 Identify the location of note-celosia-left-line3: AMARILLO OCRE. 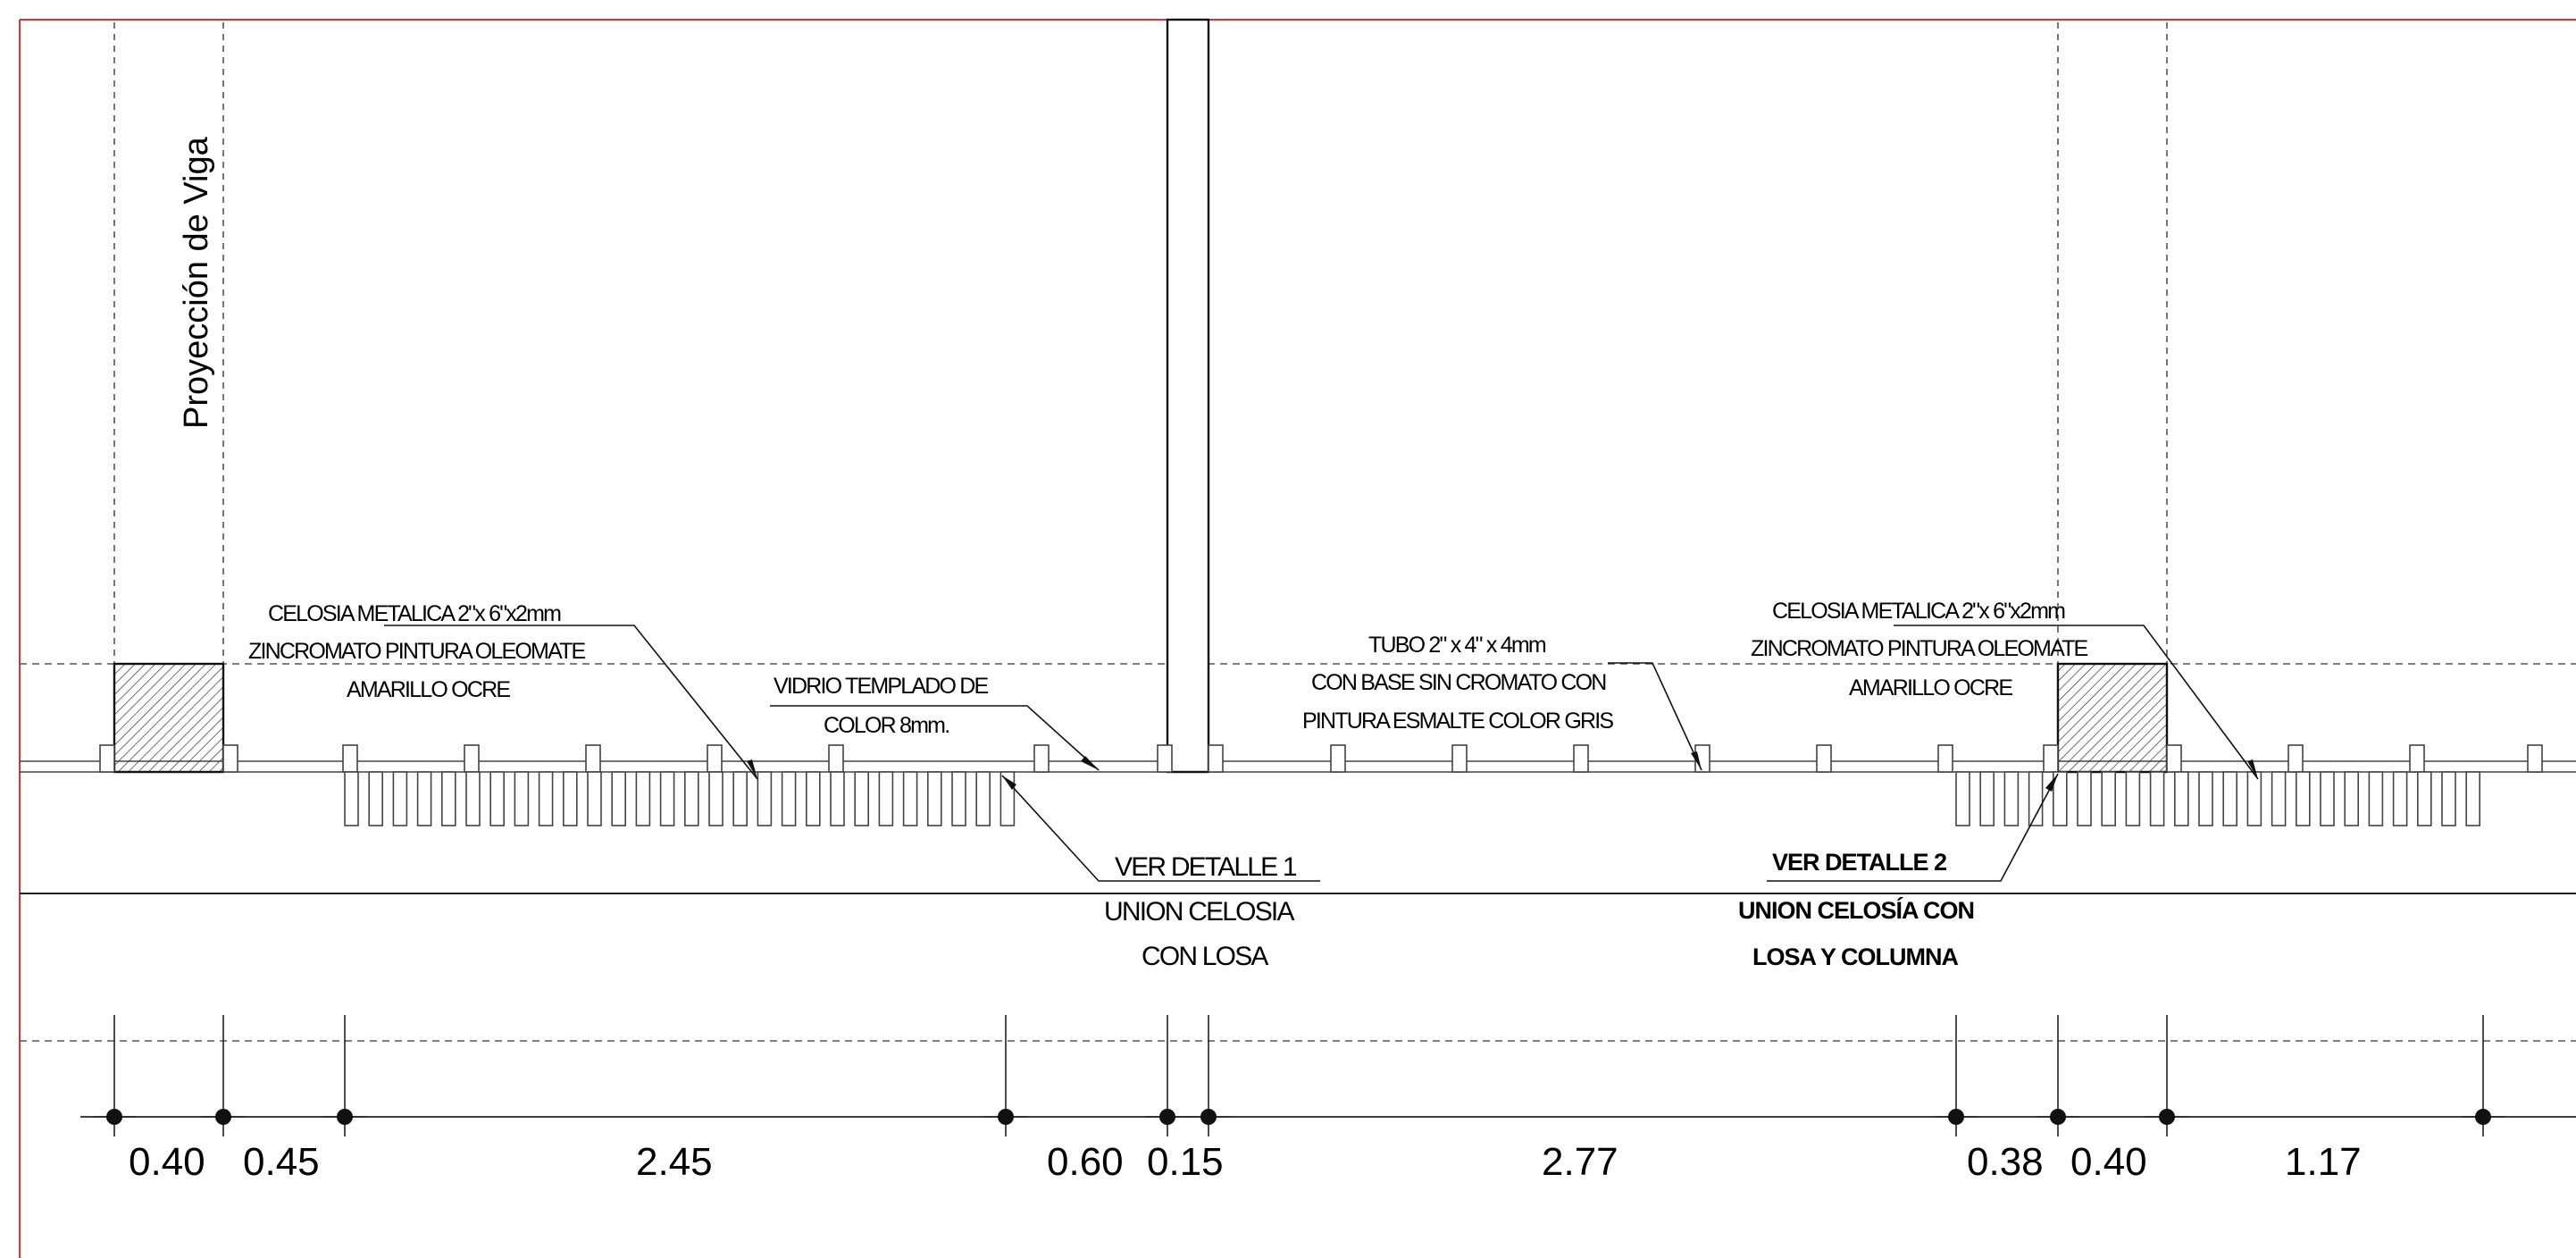
(429, 689).